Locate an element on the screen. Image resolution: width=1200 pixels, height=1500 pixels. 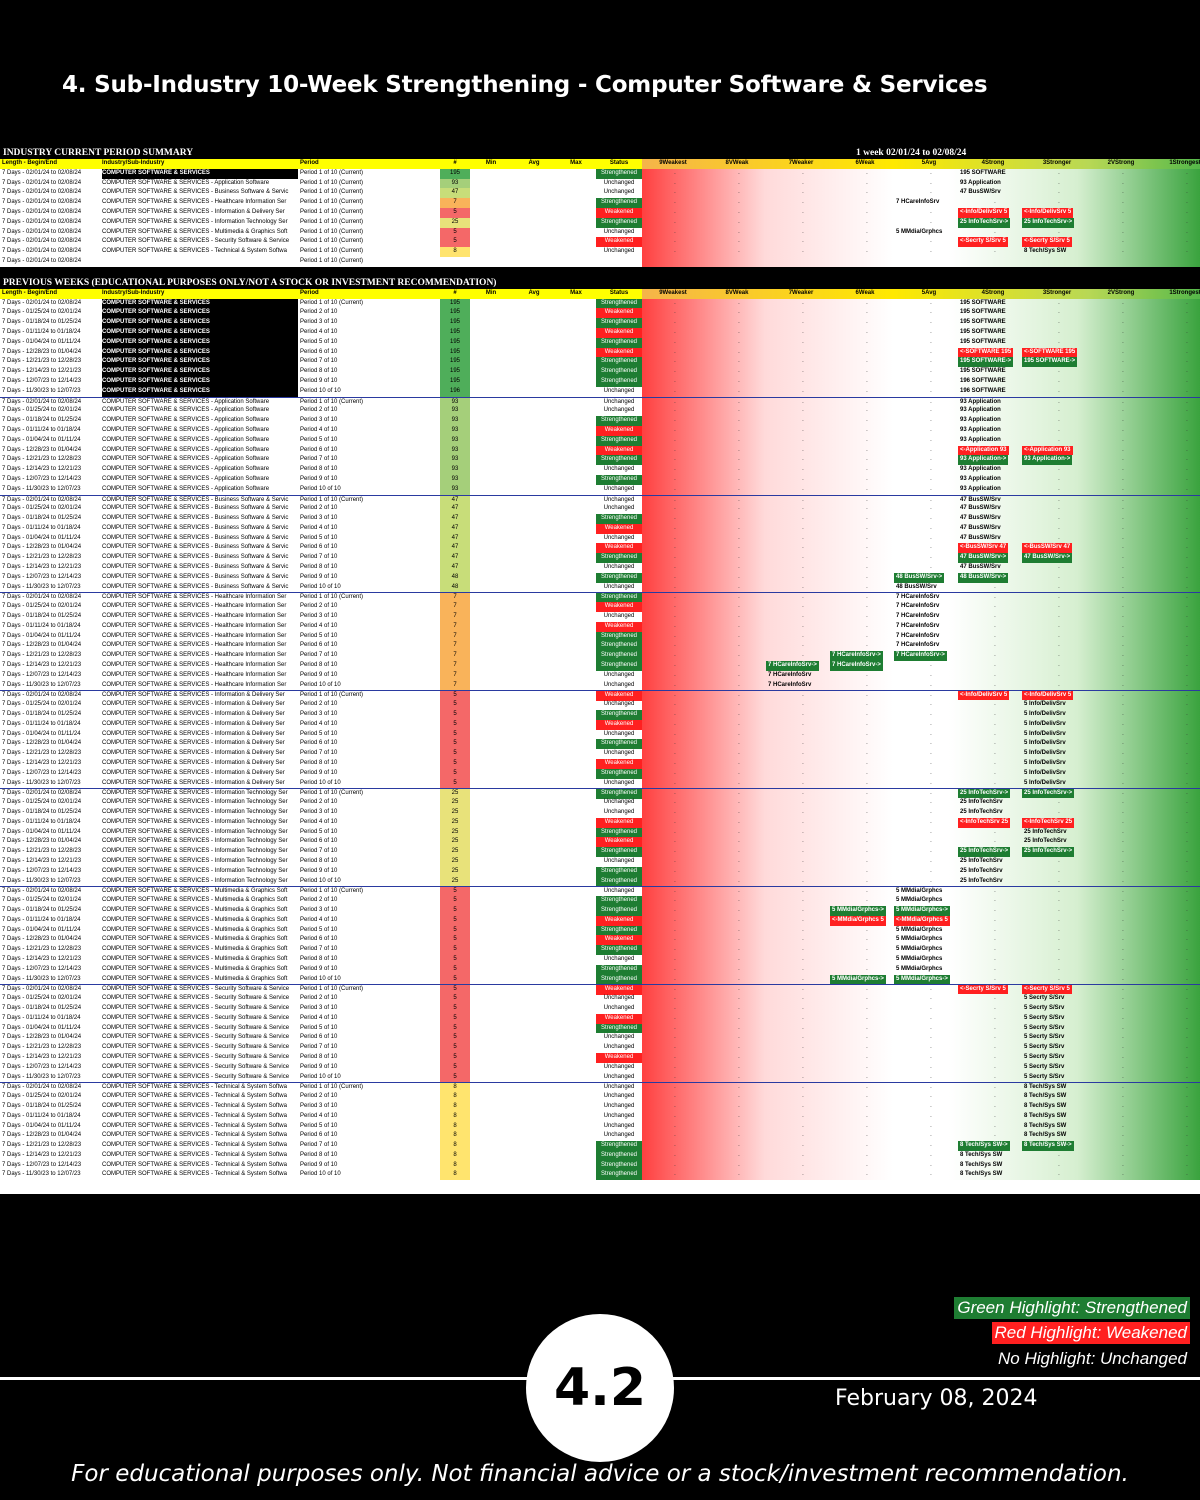
cell-status: Strengthened is located at coordinates (619, 173).